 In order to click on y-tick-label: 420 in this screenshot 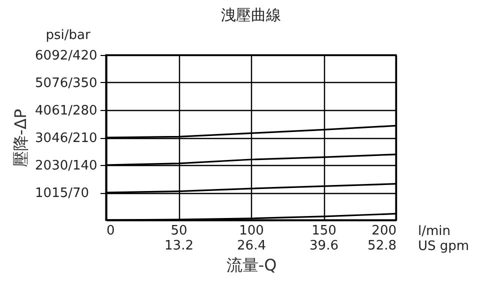, I will do `click(85, 56)`.